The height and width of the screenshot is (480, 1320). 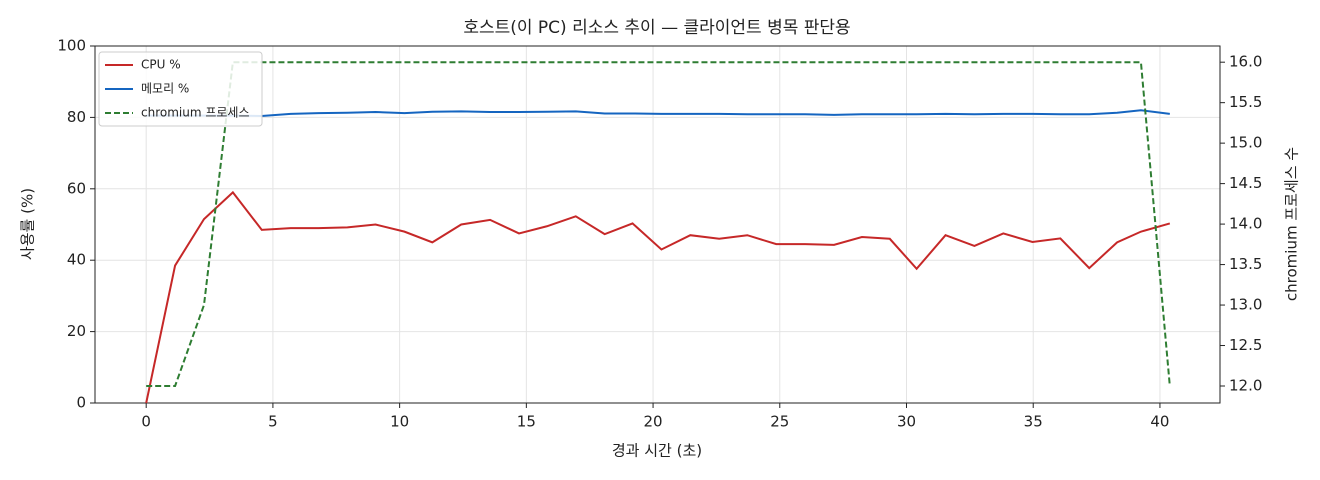 I want to click on x-tick-label: 10, so click(x=399, y=422).